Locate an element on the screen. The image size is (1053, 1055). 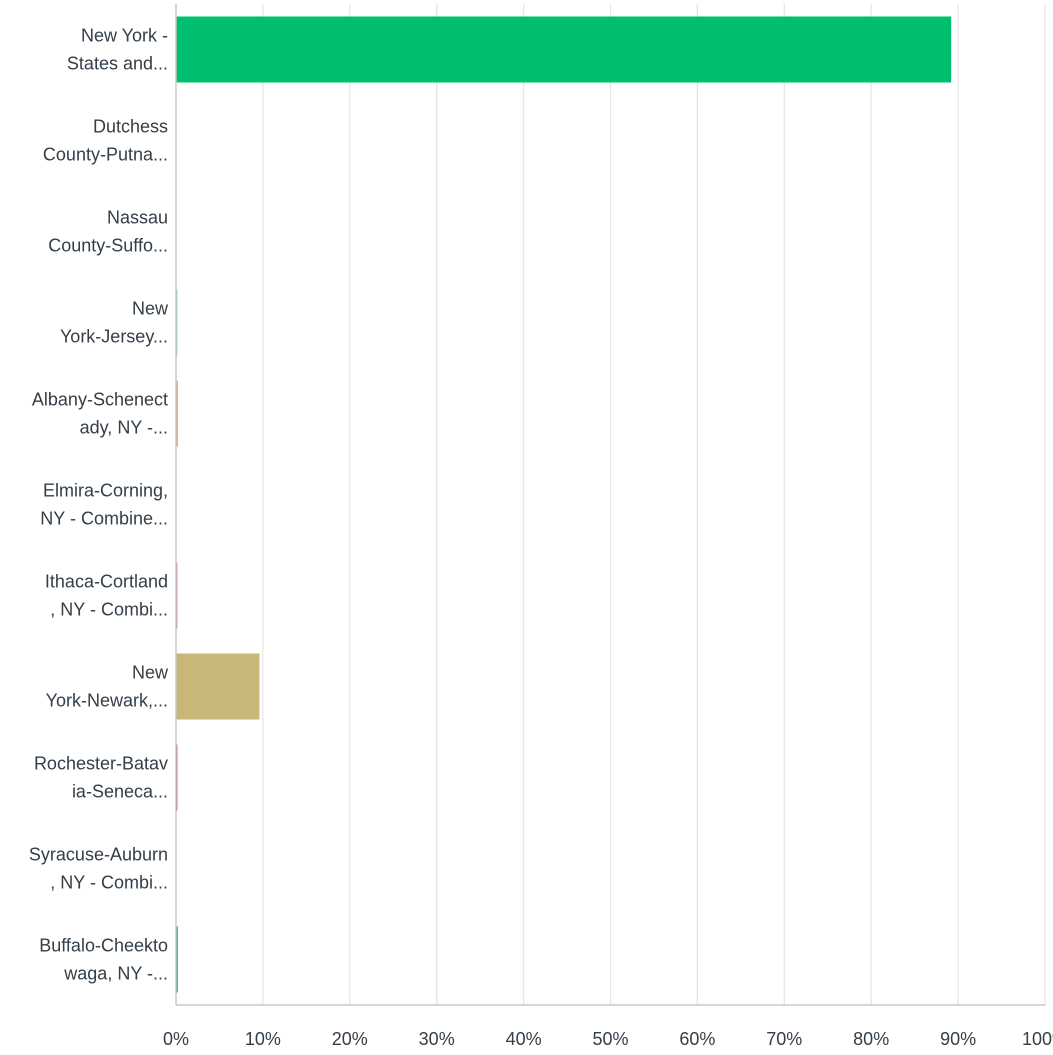
x-tick-label: 90% is located at coordinates (958, 1039).